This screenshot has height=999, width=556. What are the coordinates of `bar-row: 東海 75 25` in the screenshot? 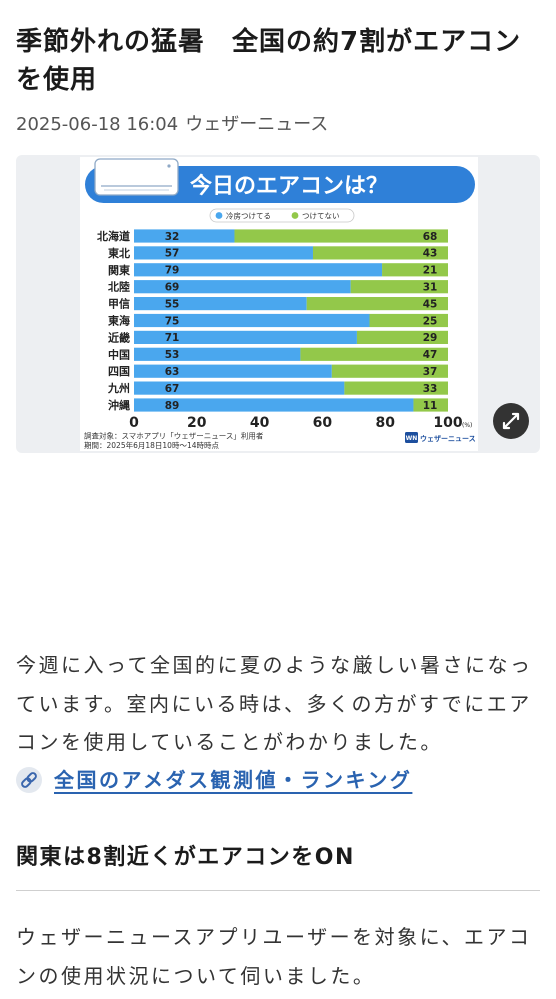 It's located at (278, 321).